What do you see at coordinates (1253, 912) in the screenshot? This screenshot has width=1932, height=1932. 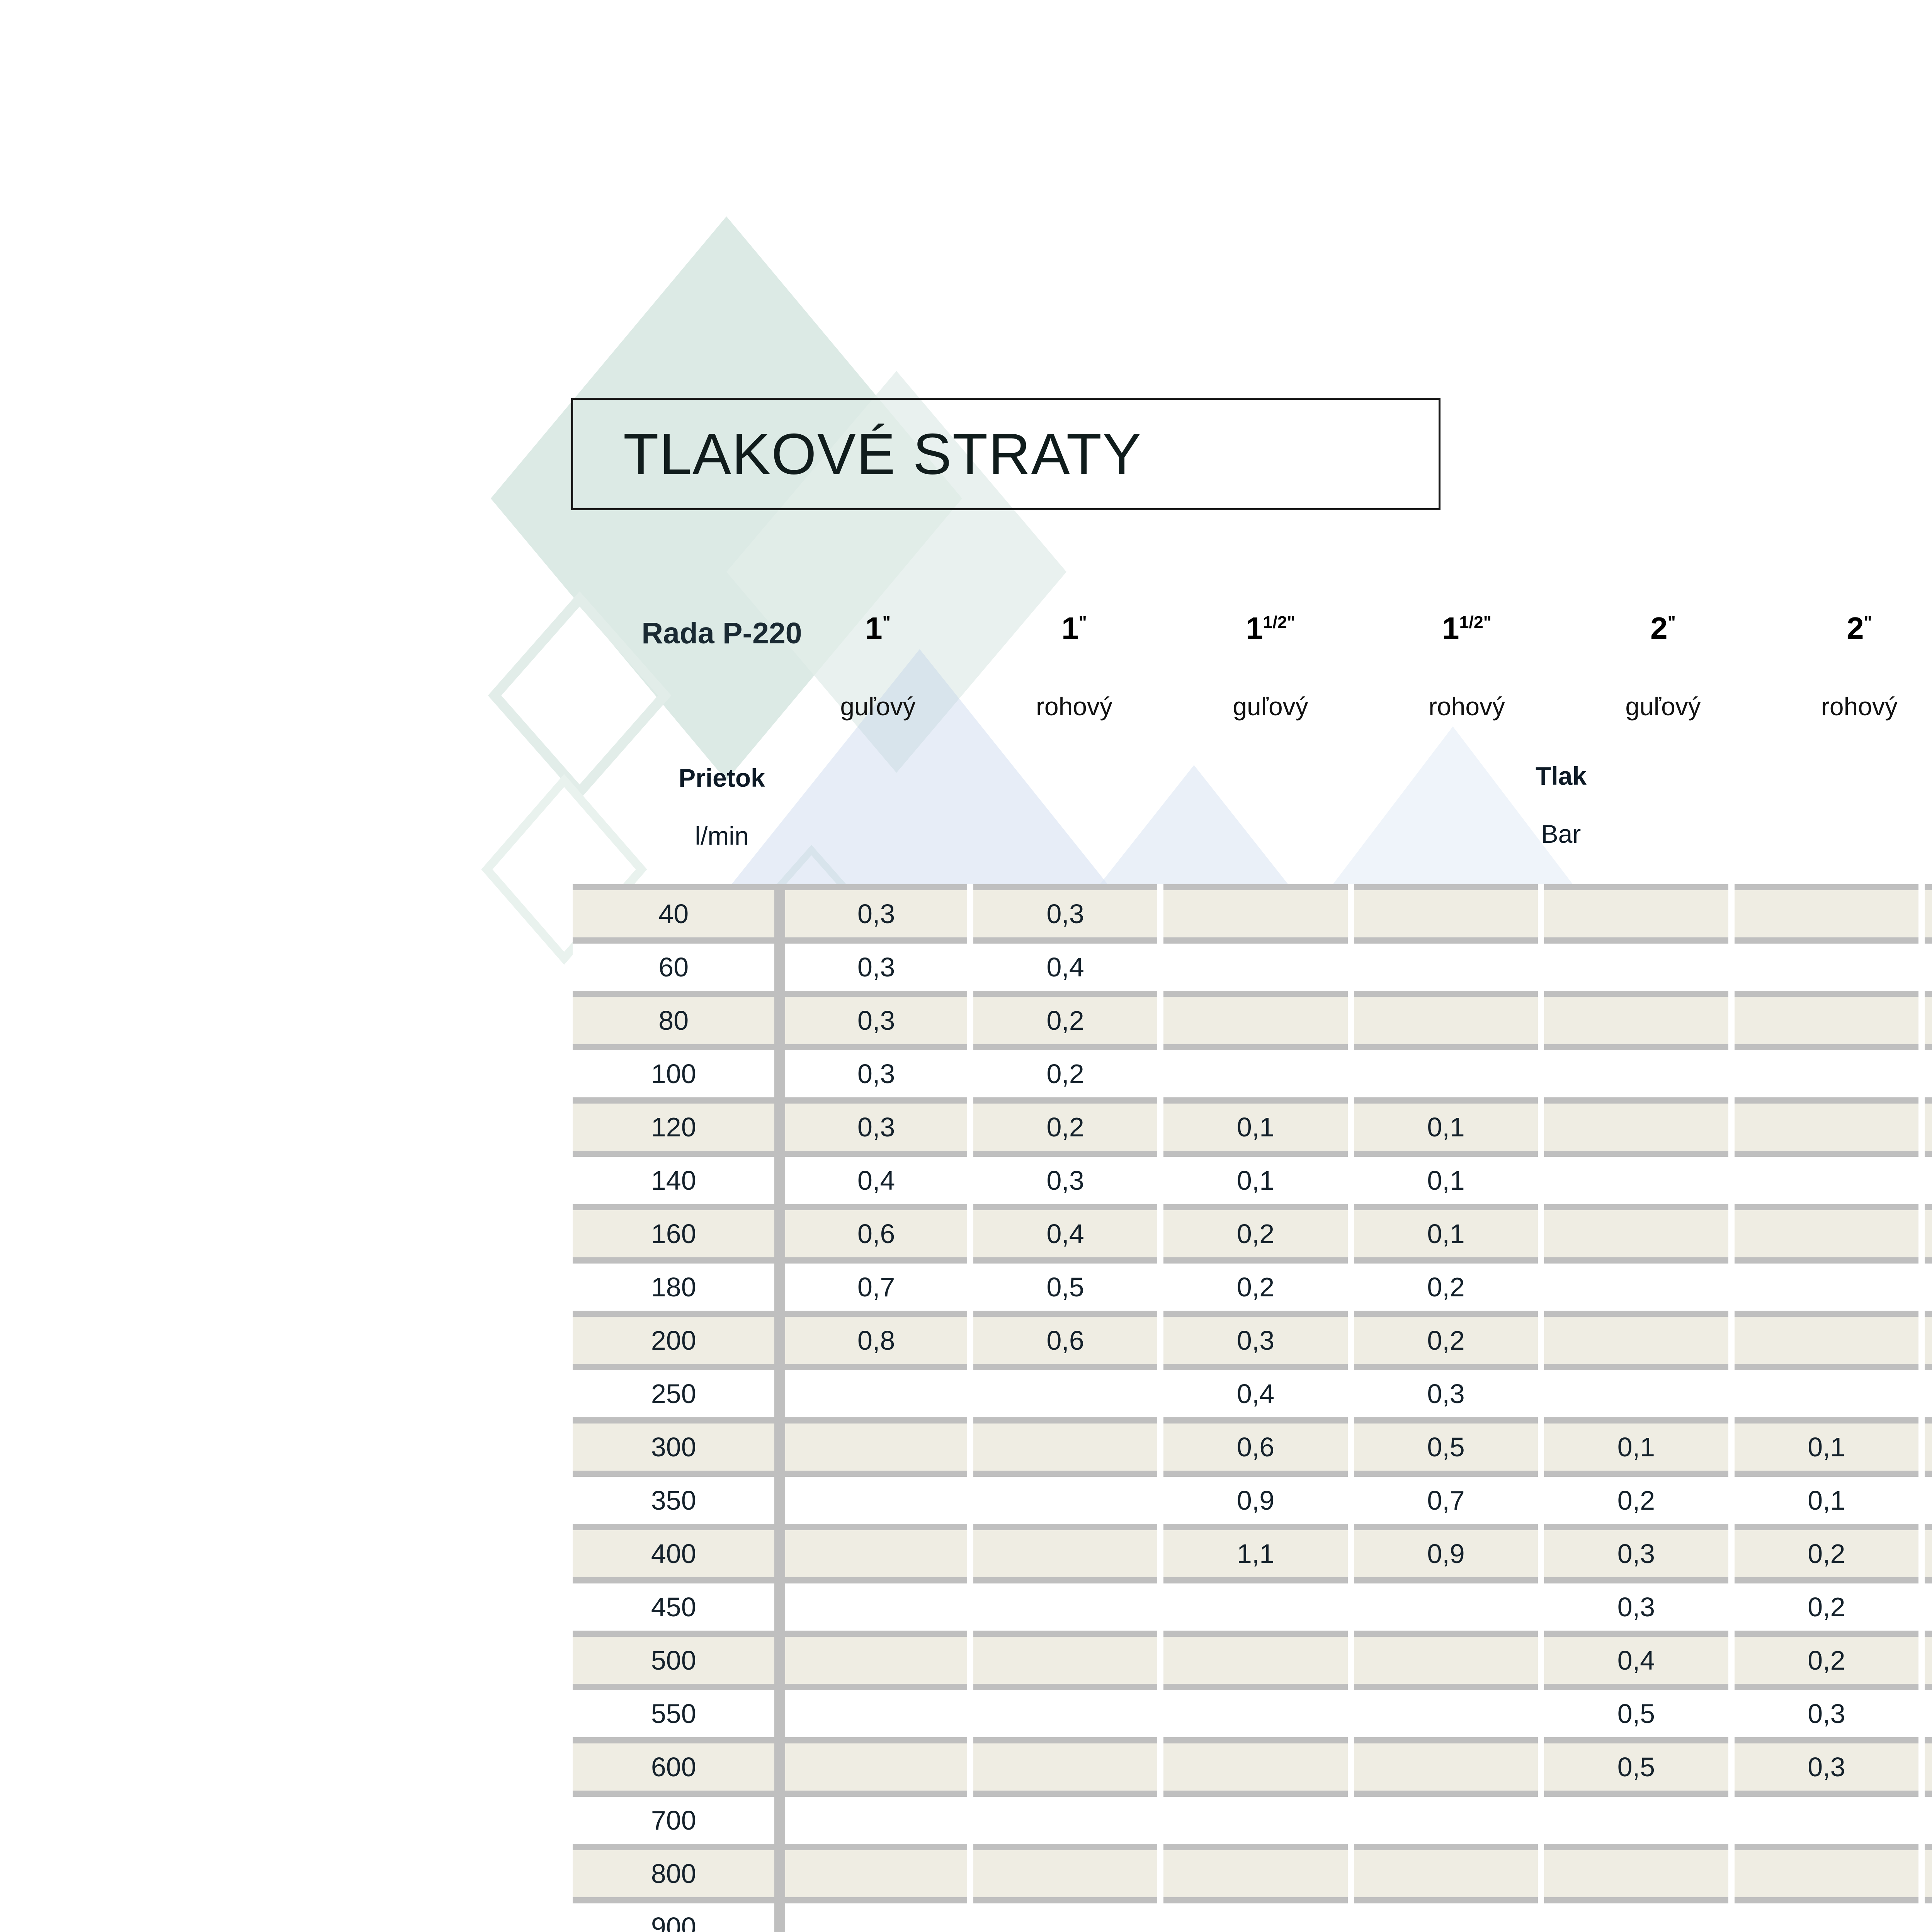 I see `table-row: 40 0,3 0,3` at bounding box center [1253, 912].